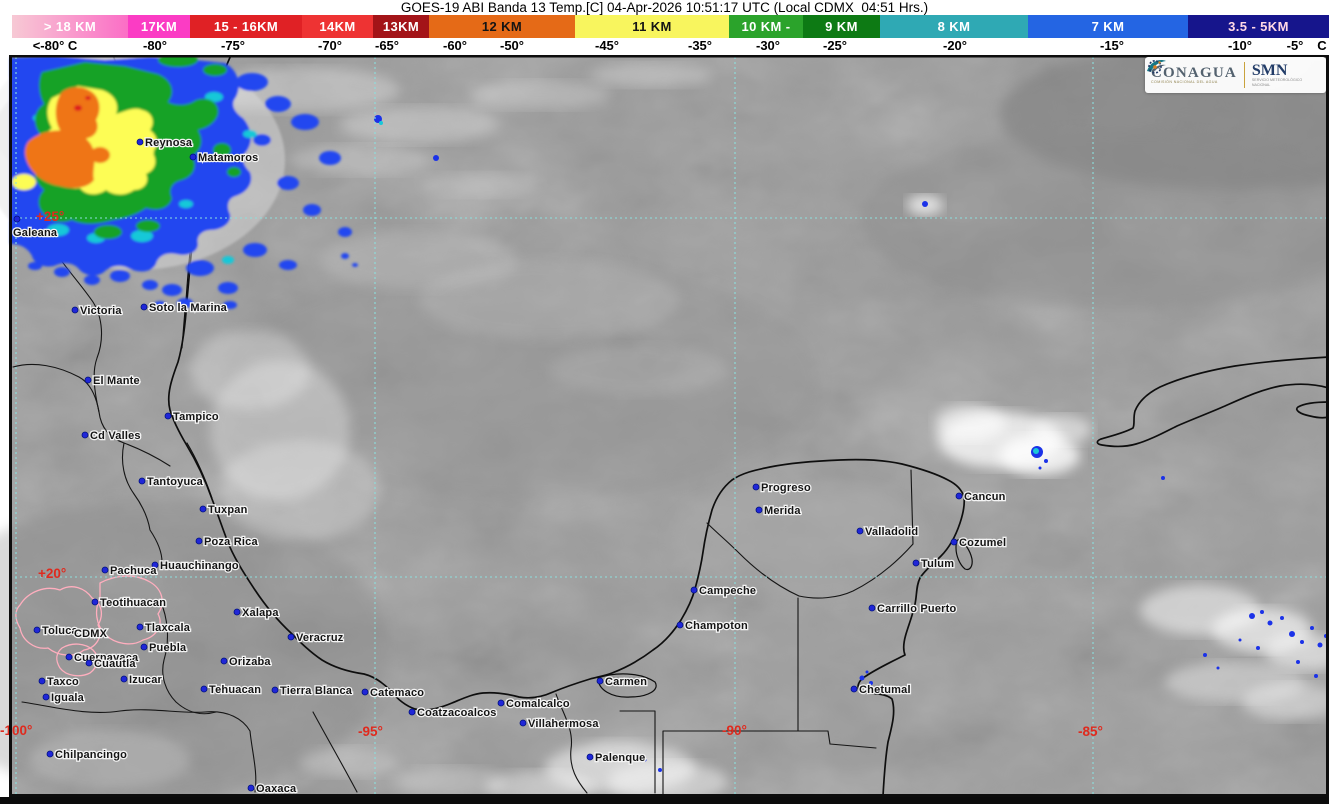 Image resolution: width=1329 pixels, height=804 pixels. Describe the element at coordinates (512, 45) in the screenshot. I see `temp-scale-label: -50°` at that location.